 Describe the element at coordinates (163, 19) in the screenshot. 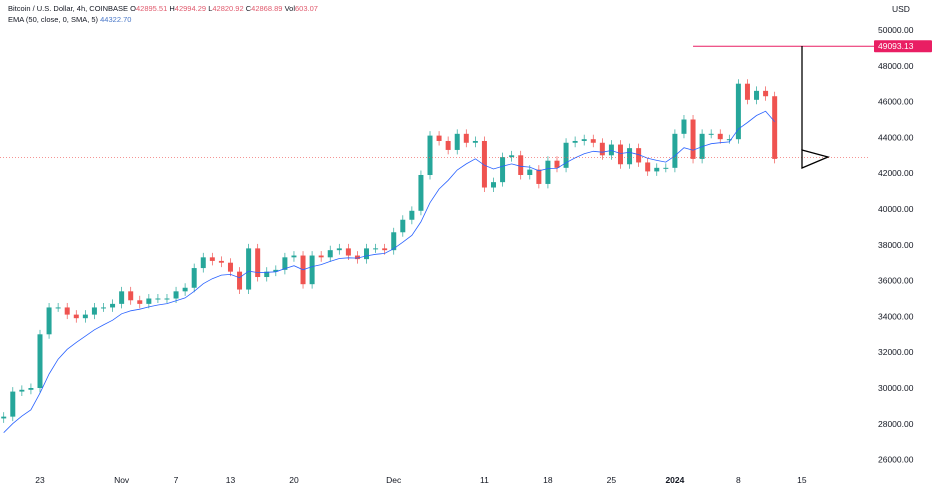

I see `indicator-row: EMA (50, close, 0, SMA, 5) 44322.70` at that location.